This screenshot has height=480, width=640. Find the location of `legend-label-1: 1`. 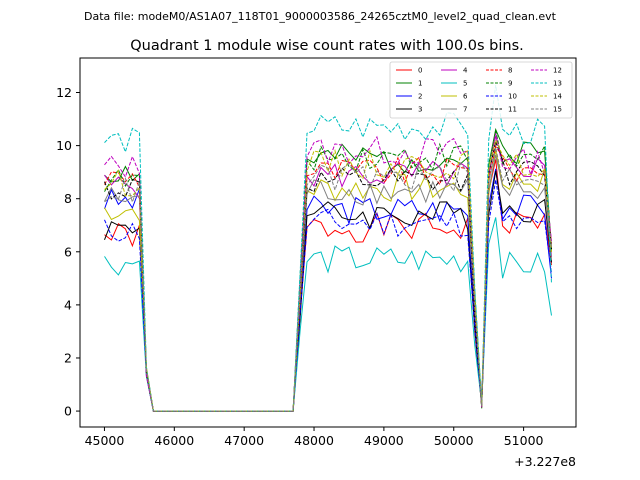

legend-label-1: 1 is located at coordinates (420, 84).